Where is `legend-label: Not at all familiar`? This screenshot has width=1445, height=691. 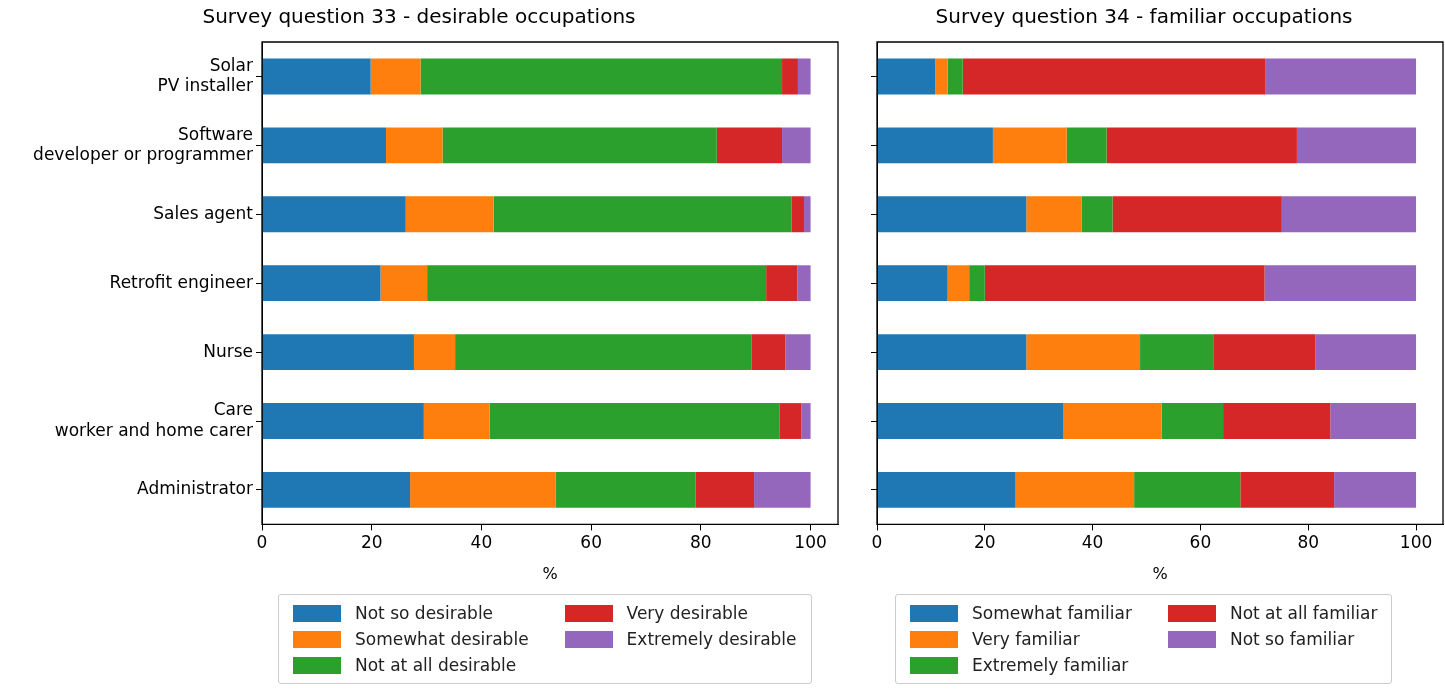 legend-label: Not at all familiar is located at coordinates (1303, 613).